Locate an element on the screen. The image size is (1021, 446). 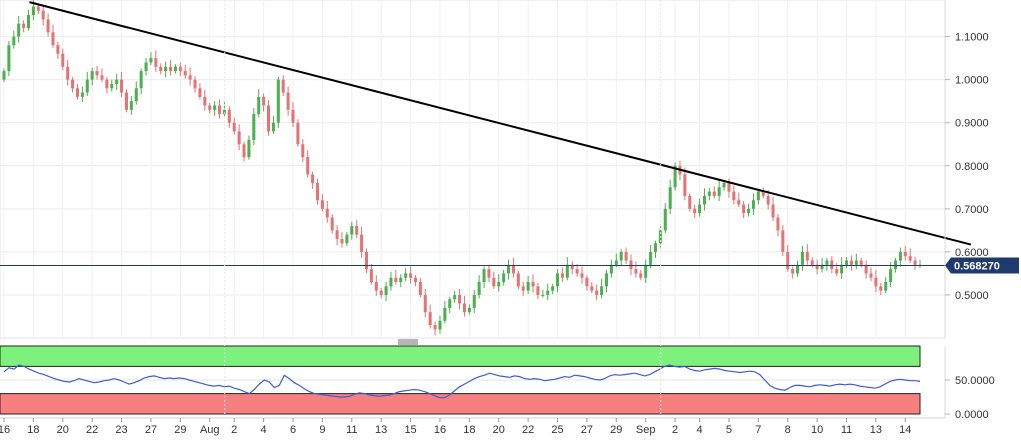
oversold-band is located at coordinates (460, 404).